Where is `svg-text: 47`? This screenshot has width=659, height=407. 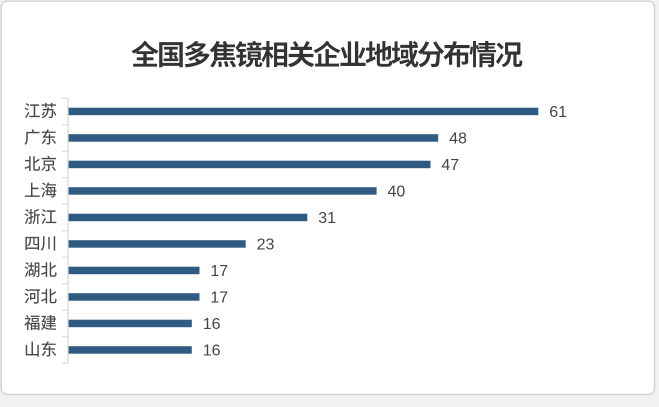
svg-text: 47 is located at coordinates (450, 165).